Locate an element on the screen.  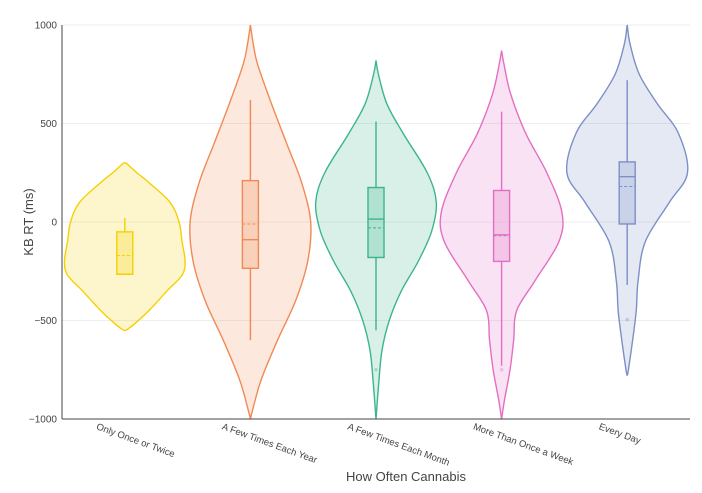
y-tick-label: 500 is located at coordinates (48, 124).